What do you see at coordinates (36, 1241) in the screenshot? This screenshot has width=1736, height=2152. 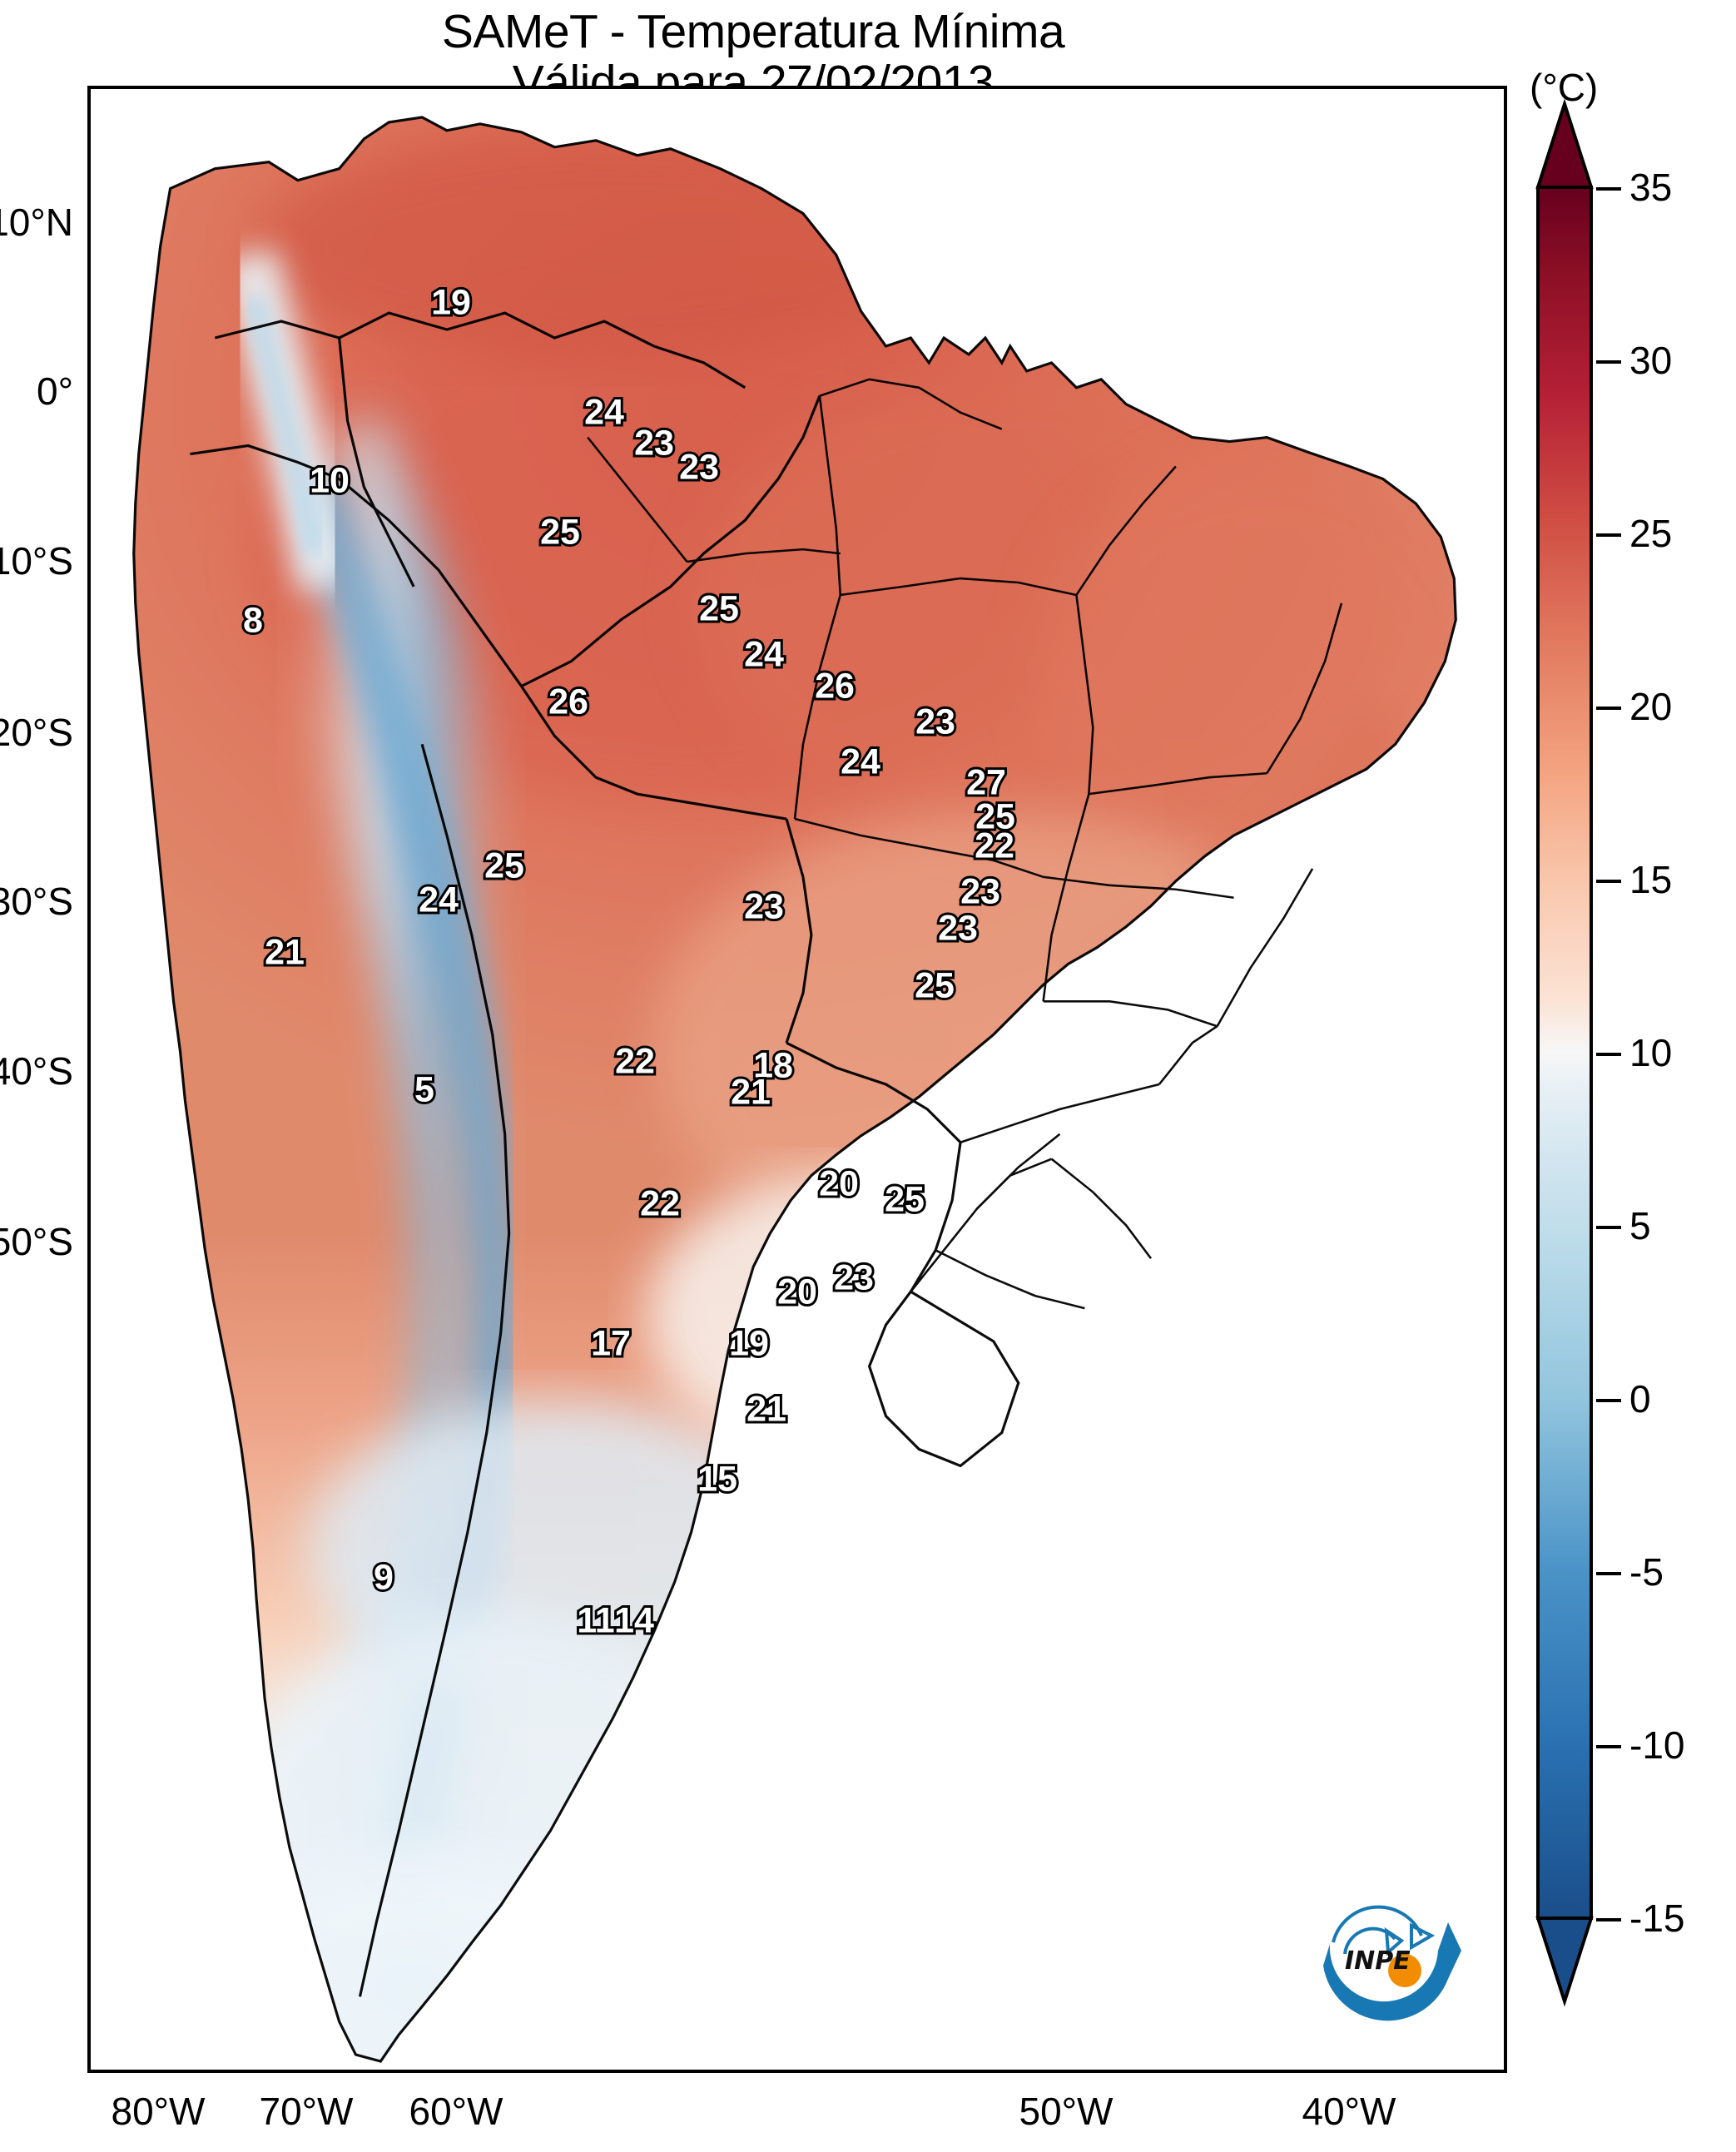 I see `ytick-50s: 50°S` at bounding box center [36, 1241].